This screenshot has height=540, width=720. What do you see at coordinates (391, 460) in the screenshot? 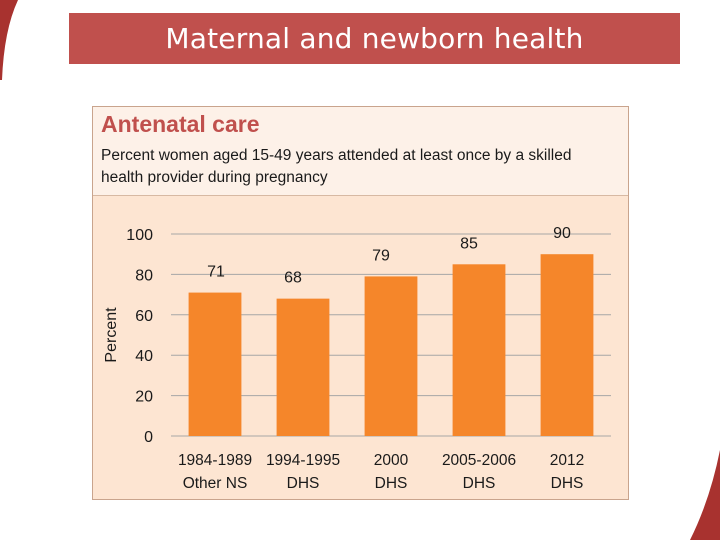
I see `x-tick-label: 2000` at bounding box center [391, 460].